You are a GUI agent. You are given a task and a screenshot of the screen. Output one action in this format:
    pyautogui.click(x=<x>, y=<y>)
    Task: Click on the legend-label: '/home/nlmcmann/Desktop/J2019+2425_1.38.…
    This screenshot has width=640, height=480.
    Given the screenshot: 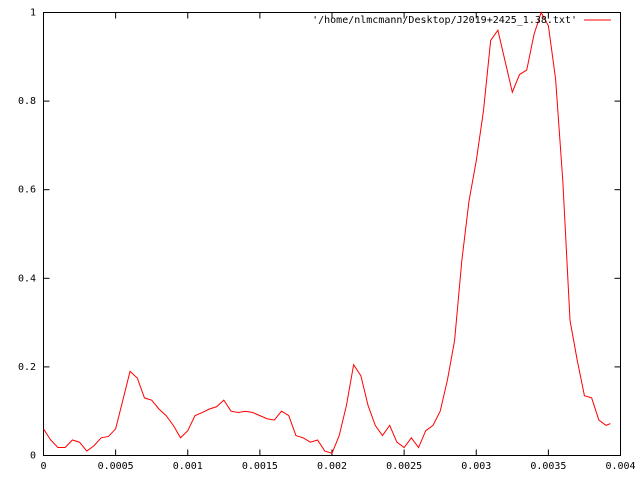 What is the action you would take?
    pyautogui.click(x=444, y=20)
    